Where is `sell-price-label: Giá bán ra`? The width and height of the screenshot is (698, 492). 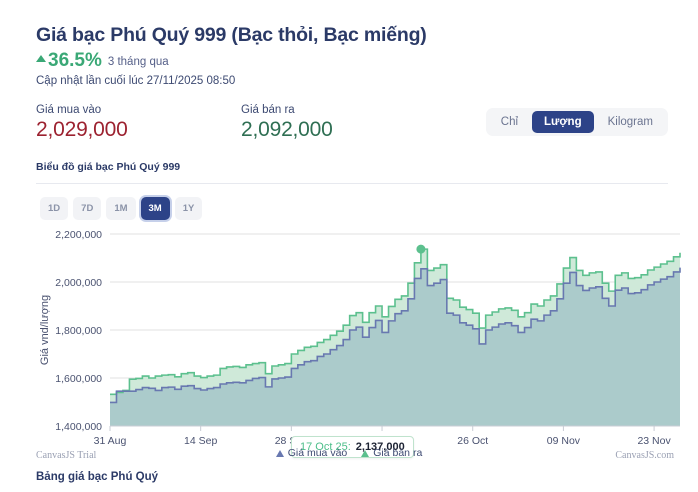
sell-price-label: Giá bán ra is located at coordinates (268, 110).